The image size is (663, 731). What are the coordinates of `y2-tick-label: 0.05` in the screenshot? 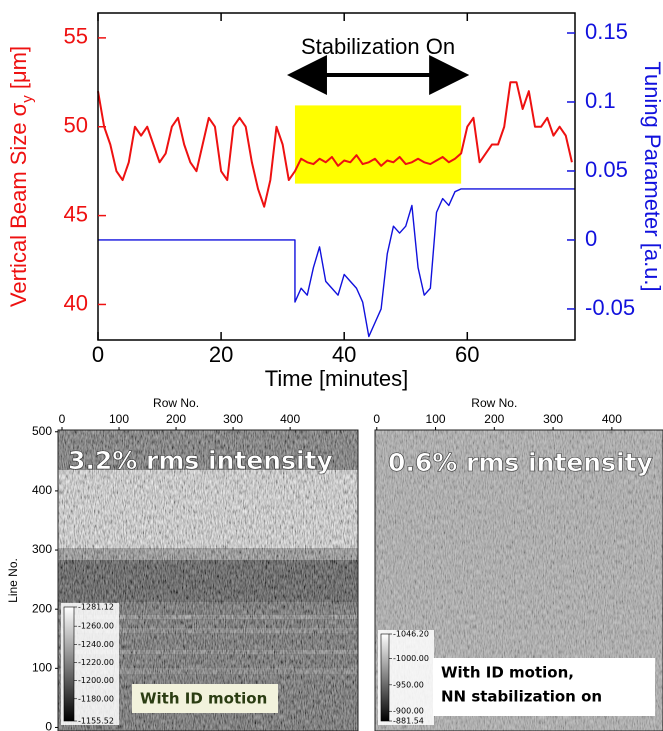 It's located at (606, 169).